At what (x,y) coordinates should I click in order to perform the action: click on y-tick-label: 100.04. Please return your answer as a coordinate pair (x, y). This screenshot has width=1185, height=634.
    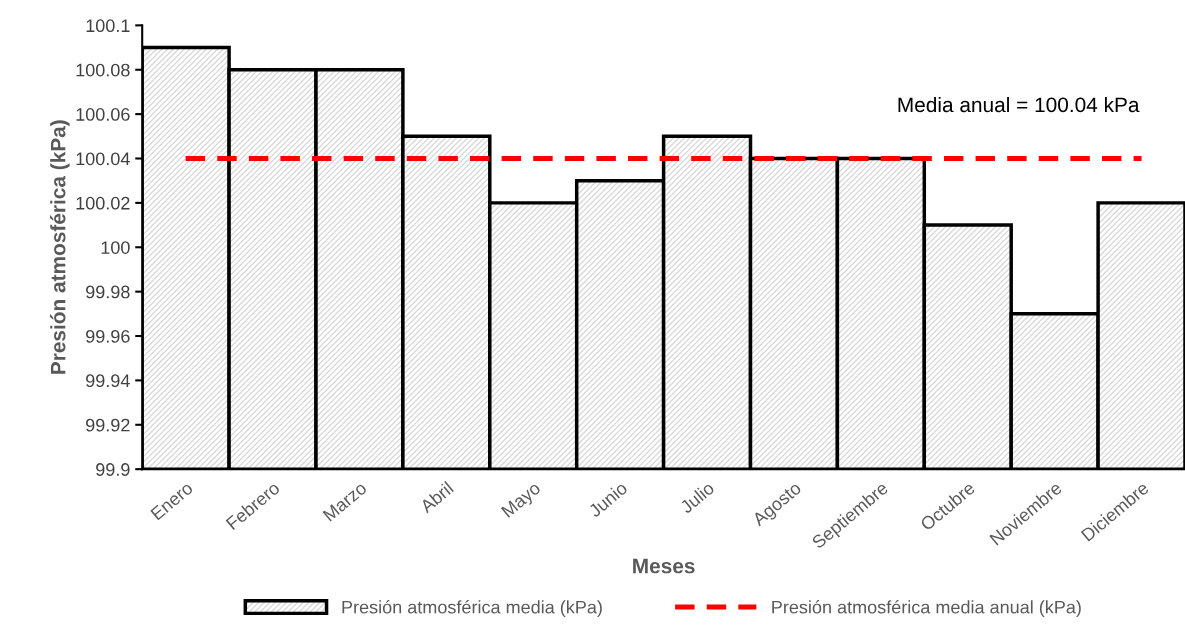
    Looking at the image, I should click on (103, 159).